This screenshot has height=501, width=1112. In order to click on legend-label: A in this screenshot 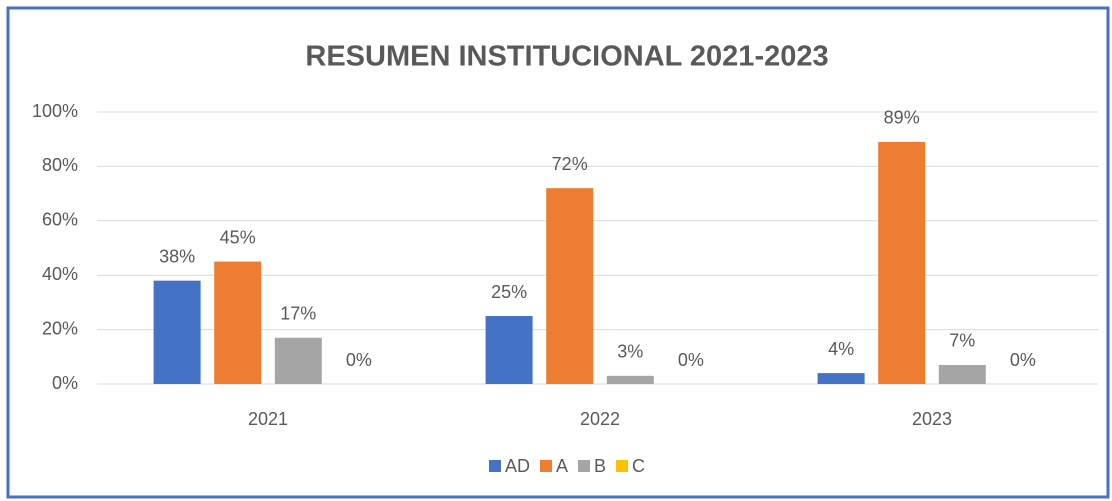, I will do `click(562, 466)`.